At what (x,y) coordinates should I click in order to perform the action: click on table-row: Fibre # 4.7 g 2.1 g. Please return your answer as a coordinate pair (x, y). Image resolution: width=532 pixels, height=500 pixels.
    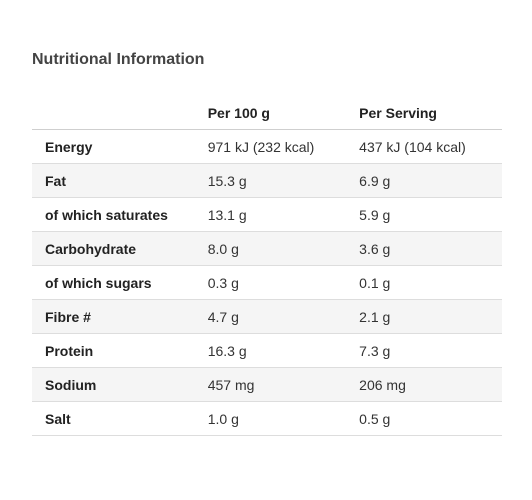
    Looking at the image, I should click on (267, 316).